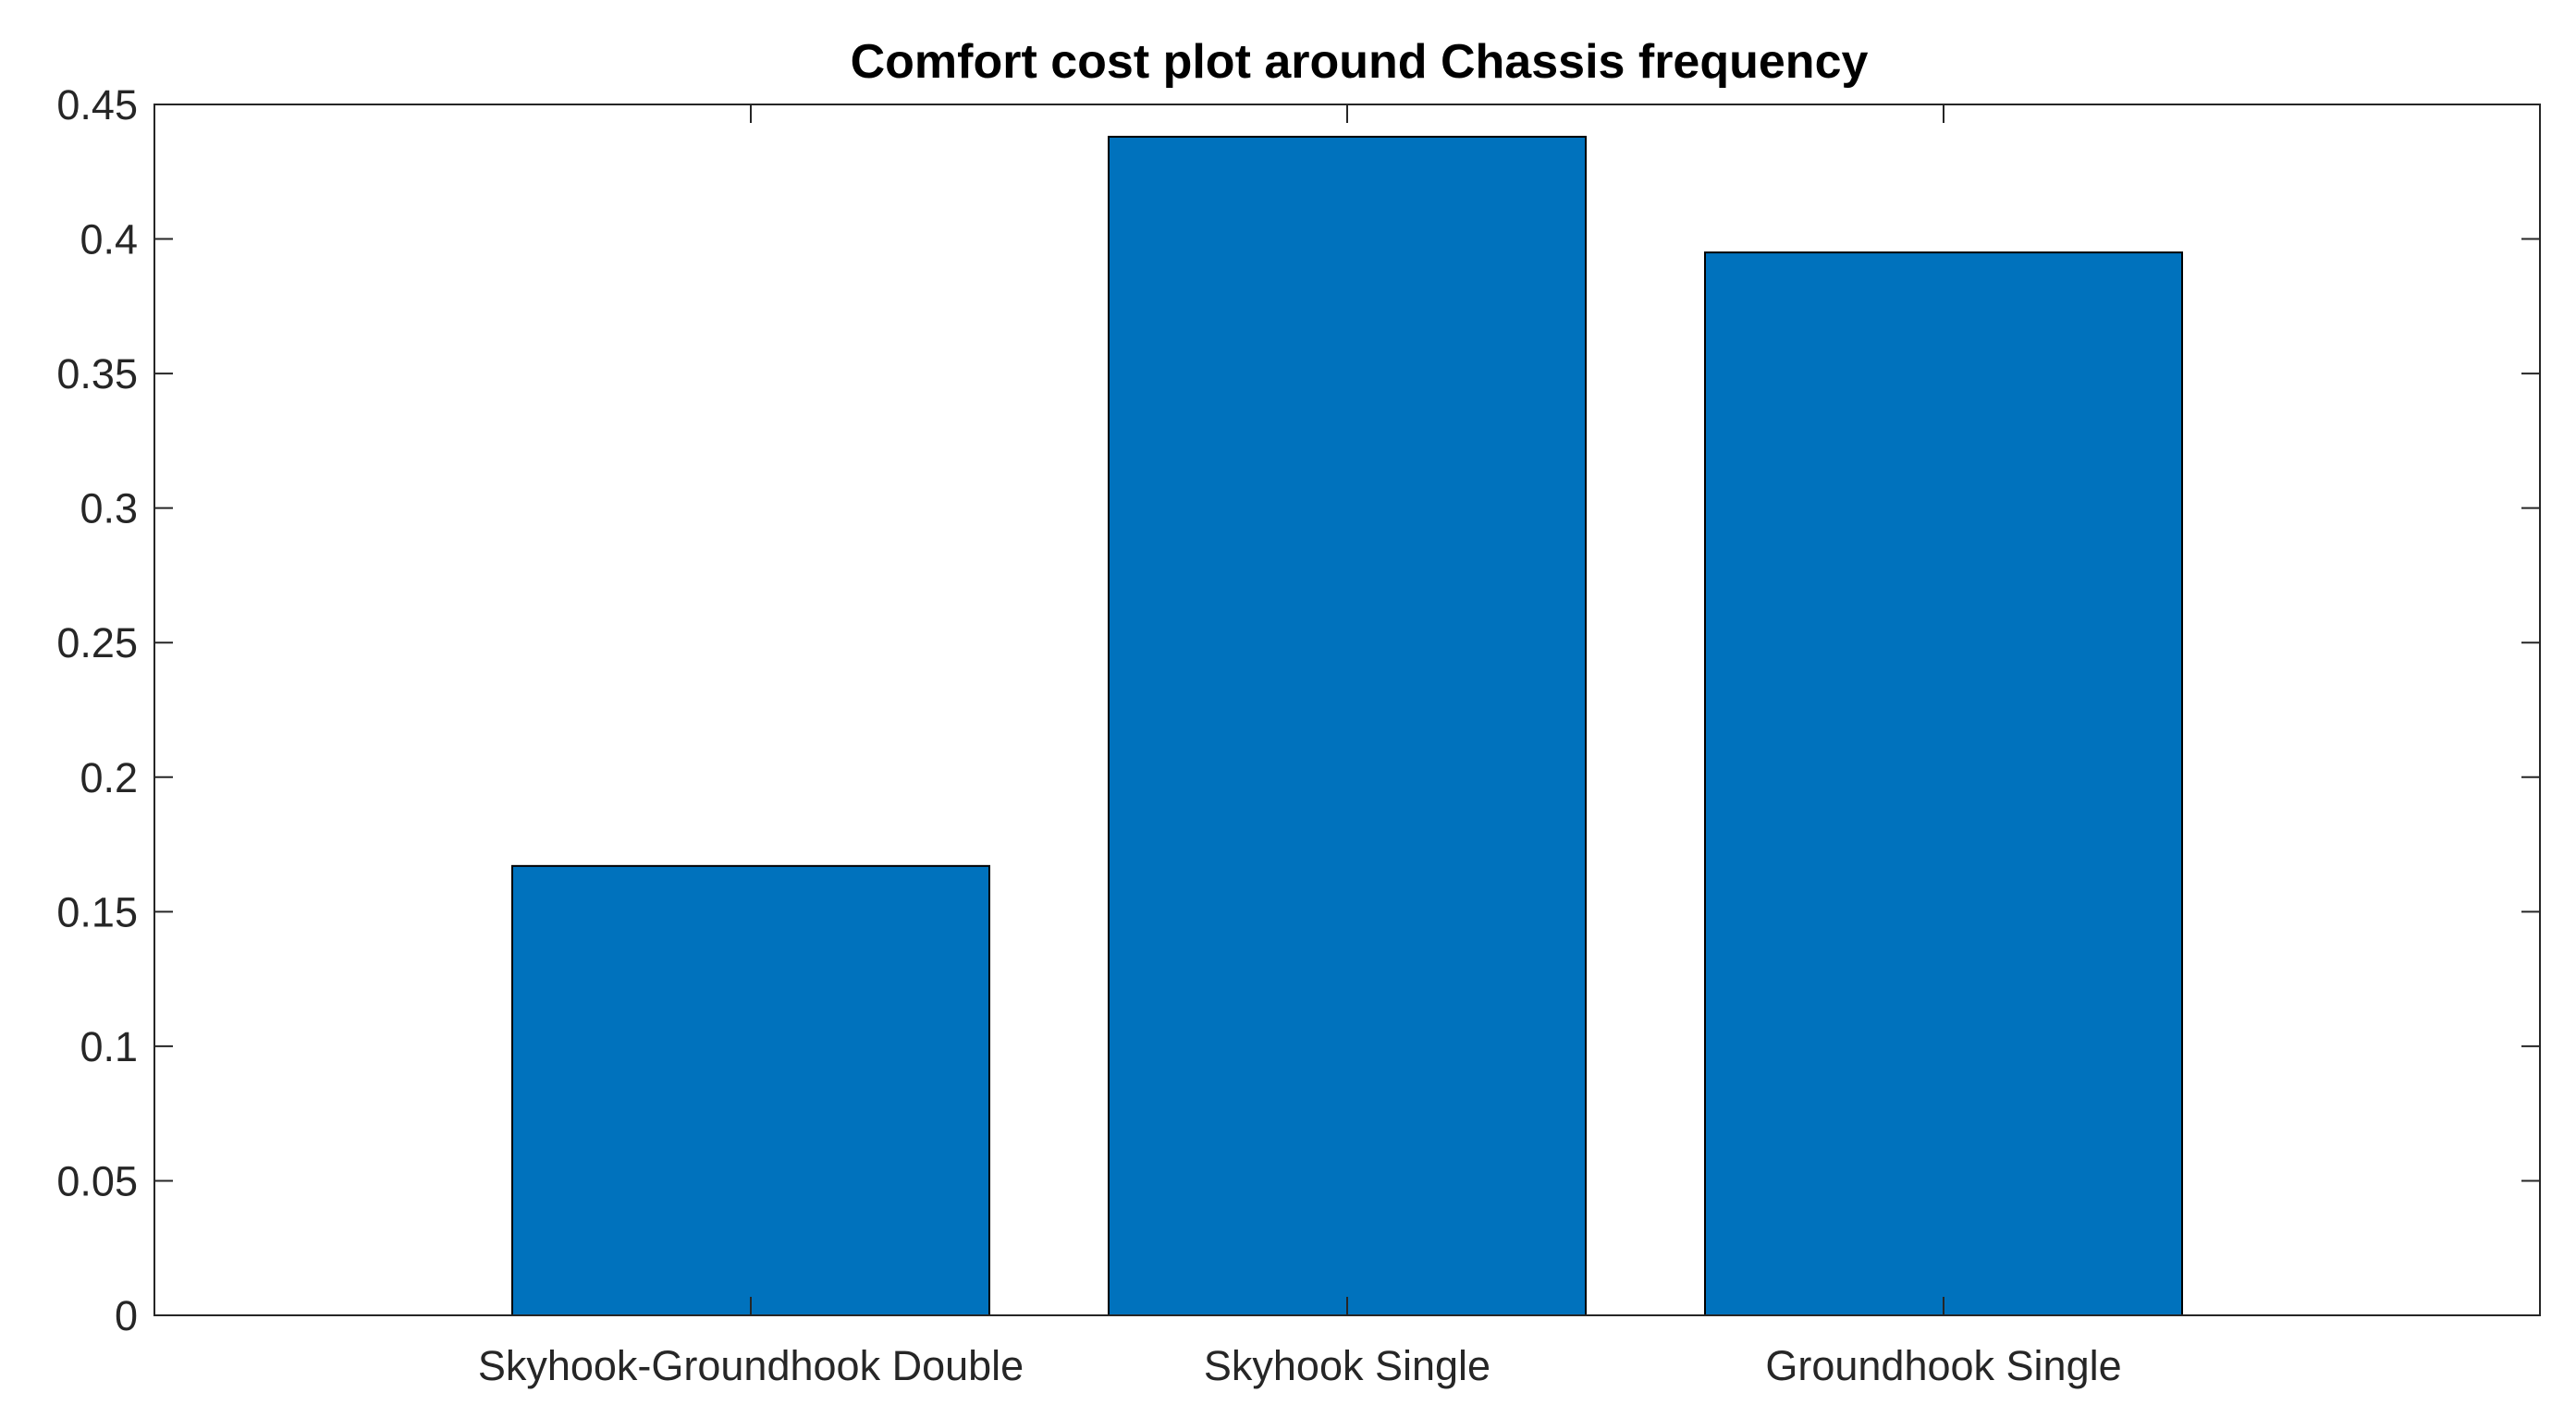 The height and width of the screenshot is (1417, 2576). I want to click on x-category-label: Groundhook Single, so click(1943, 1365).